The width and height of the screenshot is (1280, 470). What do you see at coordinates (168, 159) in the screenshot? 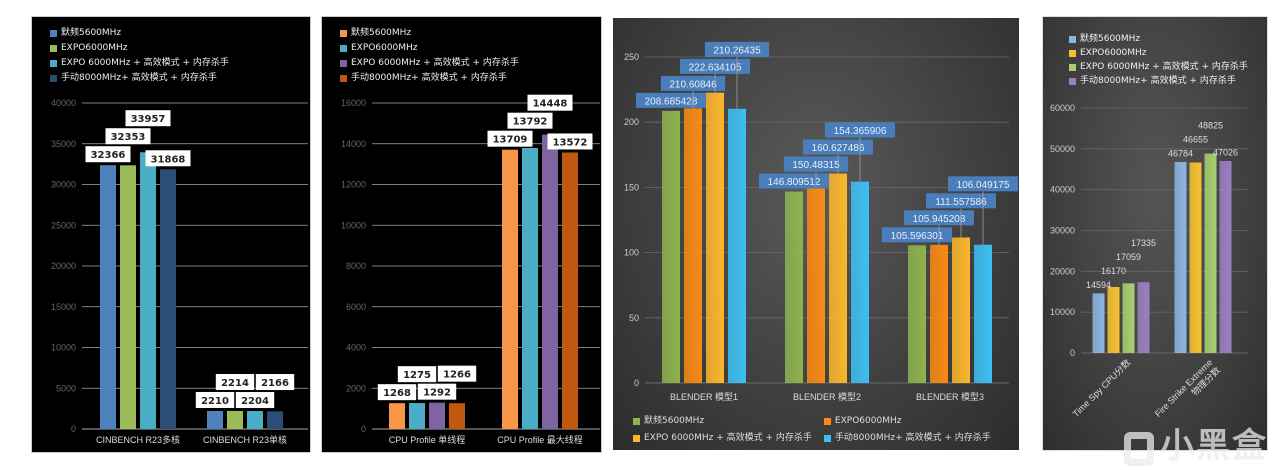
I see `svg-text: 31868` at bounding box center [168, 159].